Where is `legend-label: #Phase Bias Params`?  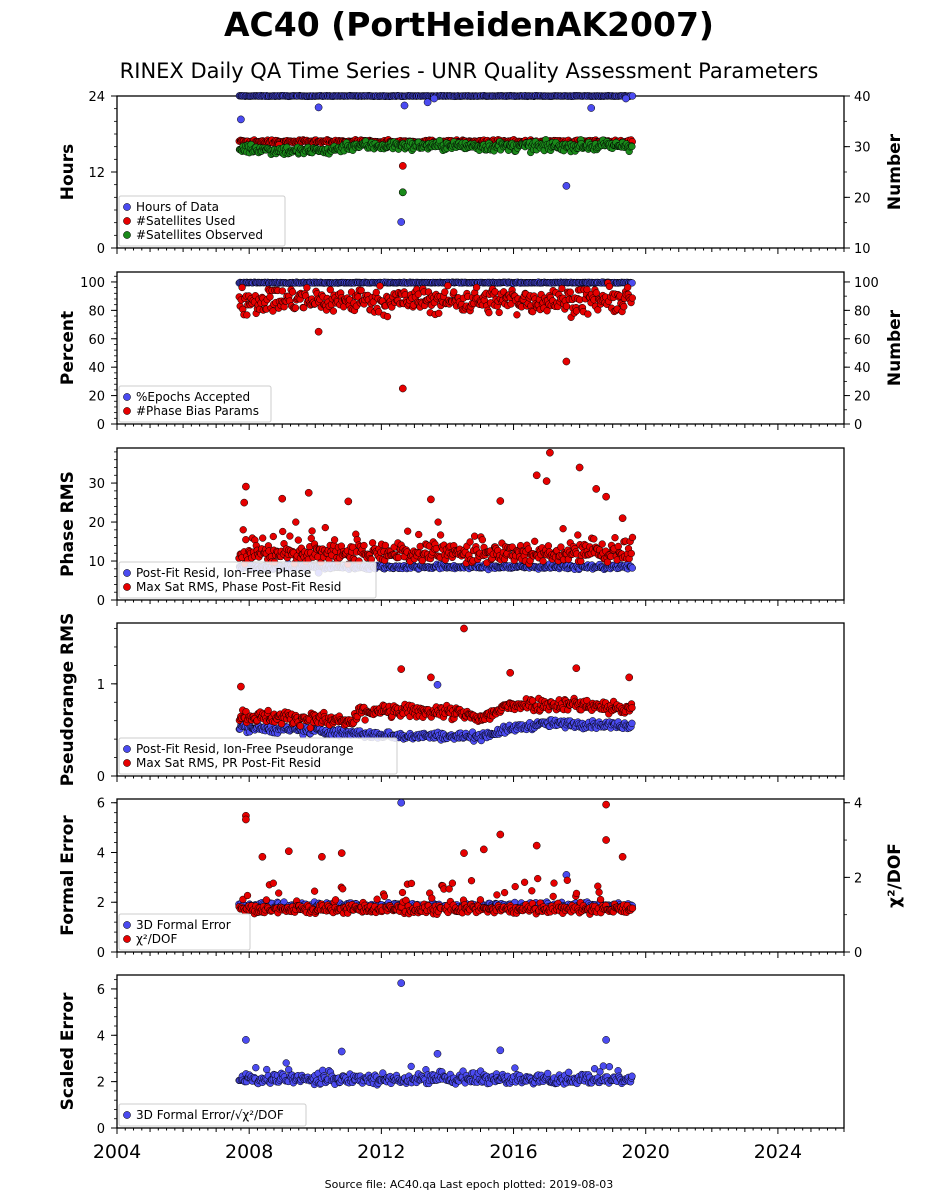
legend-label: #Phase Bias Params is located at coordinates (197, 411).